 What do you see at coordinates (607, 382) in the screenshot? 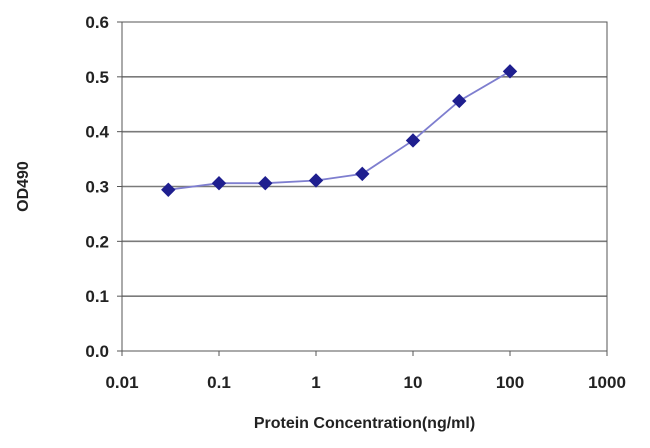
I see `x-tick-label: 1000` at bounding box center [607, 382].